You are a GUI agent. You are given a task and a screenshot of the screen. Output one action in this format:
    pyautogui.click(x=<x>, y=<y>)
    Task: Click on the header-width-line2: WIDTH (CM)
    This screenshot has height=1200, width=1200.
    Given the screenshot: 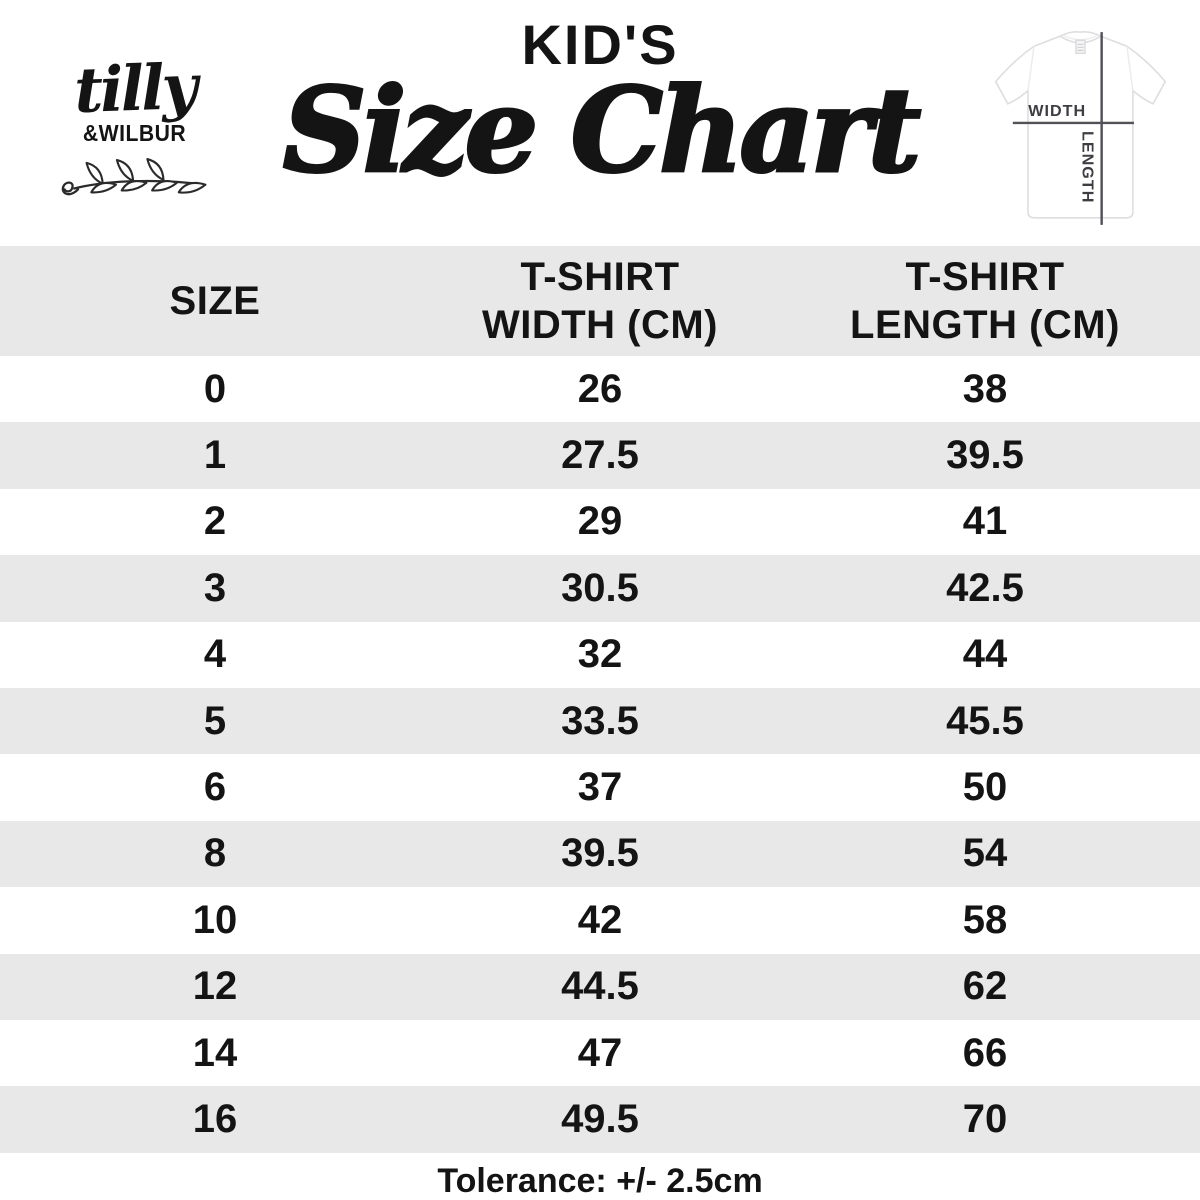 What is the action you would take?
    pyautogui.click(x=600, y=325)
    